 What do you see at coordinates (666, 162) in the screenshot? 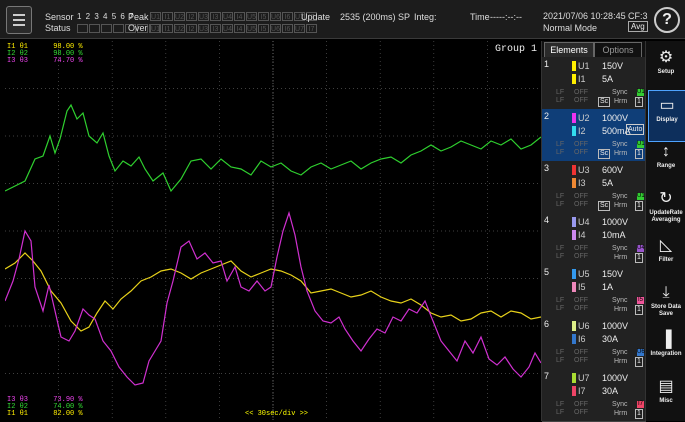
I see `range-button: ↕ Range` at bounding box center [666, 162].